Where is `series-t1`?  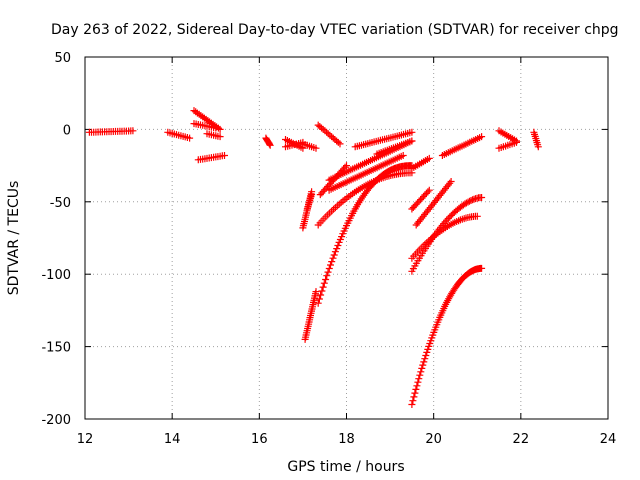 series-t1 is located at coordinates (111, 131).